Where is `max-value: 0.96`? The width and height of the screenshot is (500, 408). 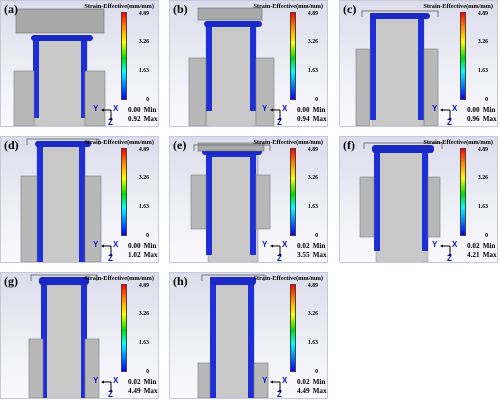 max-value: 0.96 is located at coordinates (473, 119).